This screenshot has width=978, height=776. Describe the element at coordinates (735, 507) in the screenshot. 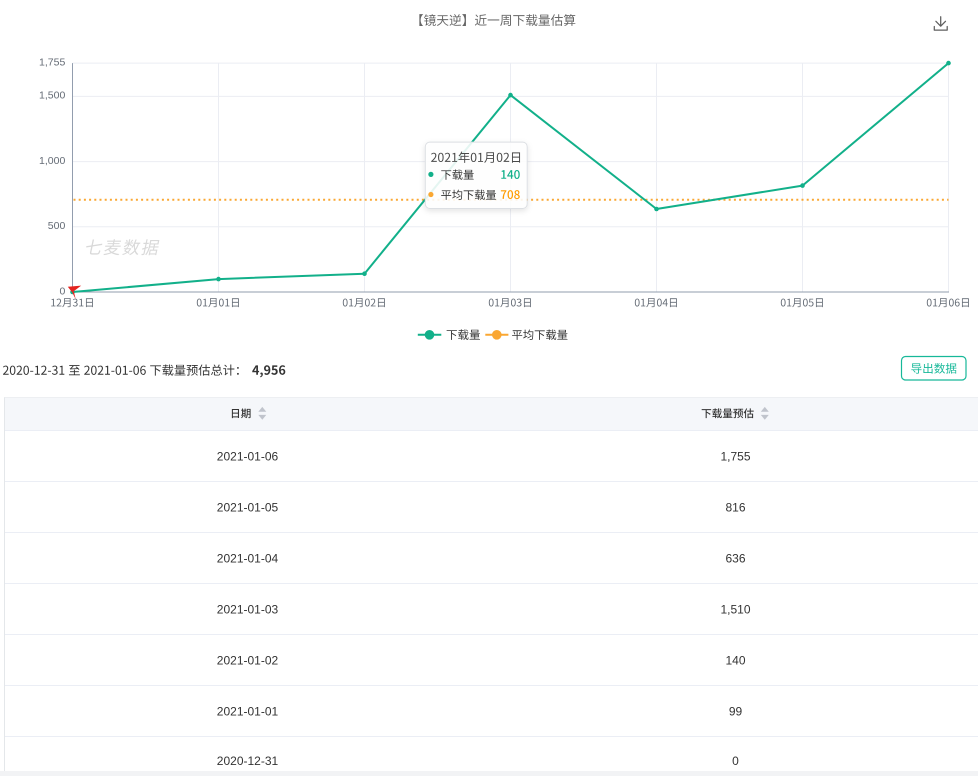

I see `svg-text: 816` at that location.